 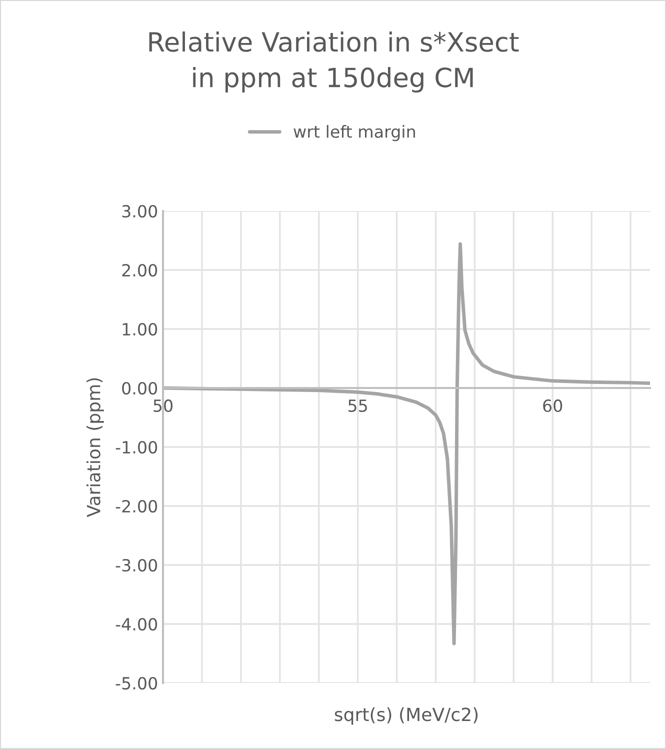 What do you see at coordinates (140, 329) in the screenshot?
I see `y-tick-label: 1.00` at bounding box center [140, 329].